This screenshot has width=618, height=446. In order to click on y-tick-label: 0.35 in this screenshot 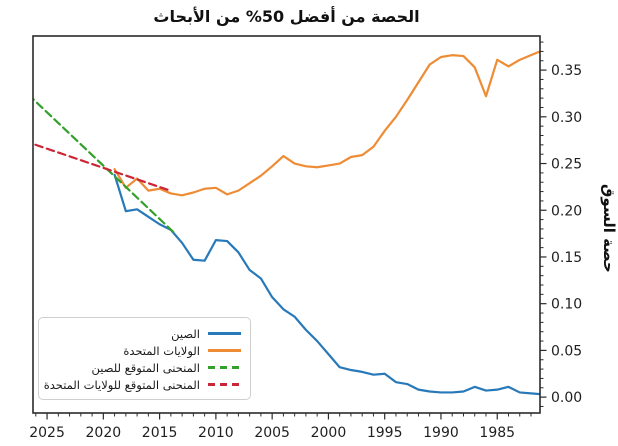, I will do `click(566, 71)`.